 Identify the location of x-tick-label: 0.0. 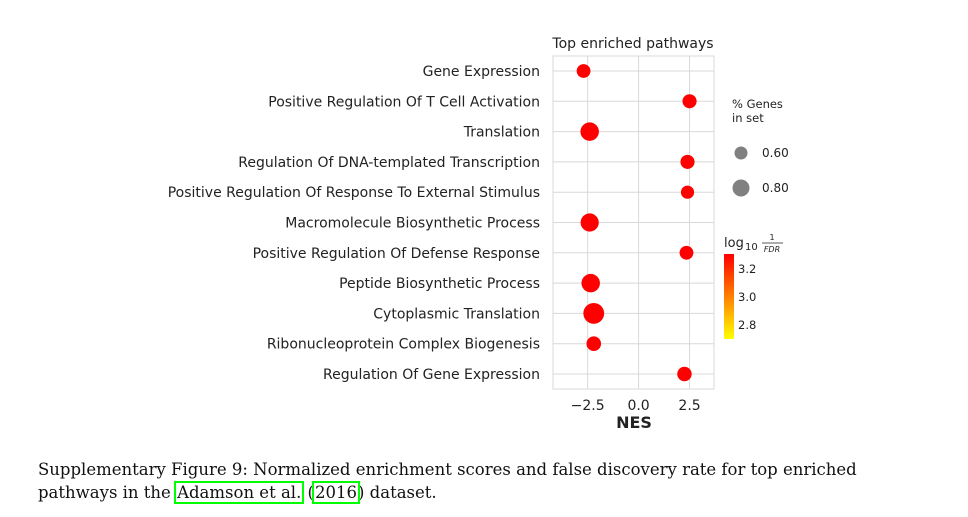
(638, 406).